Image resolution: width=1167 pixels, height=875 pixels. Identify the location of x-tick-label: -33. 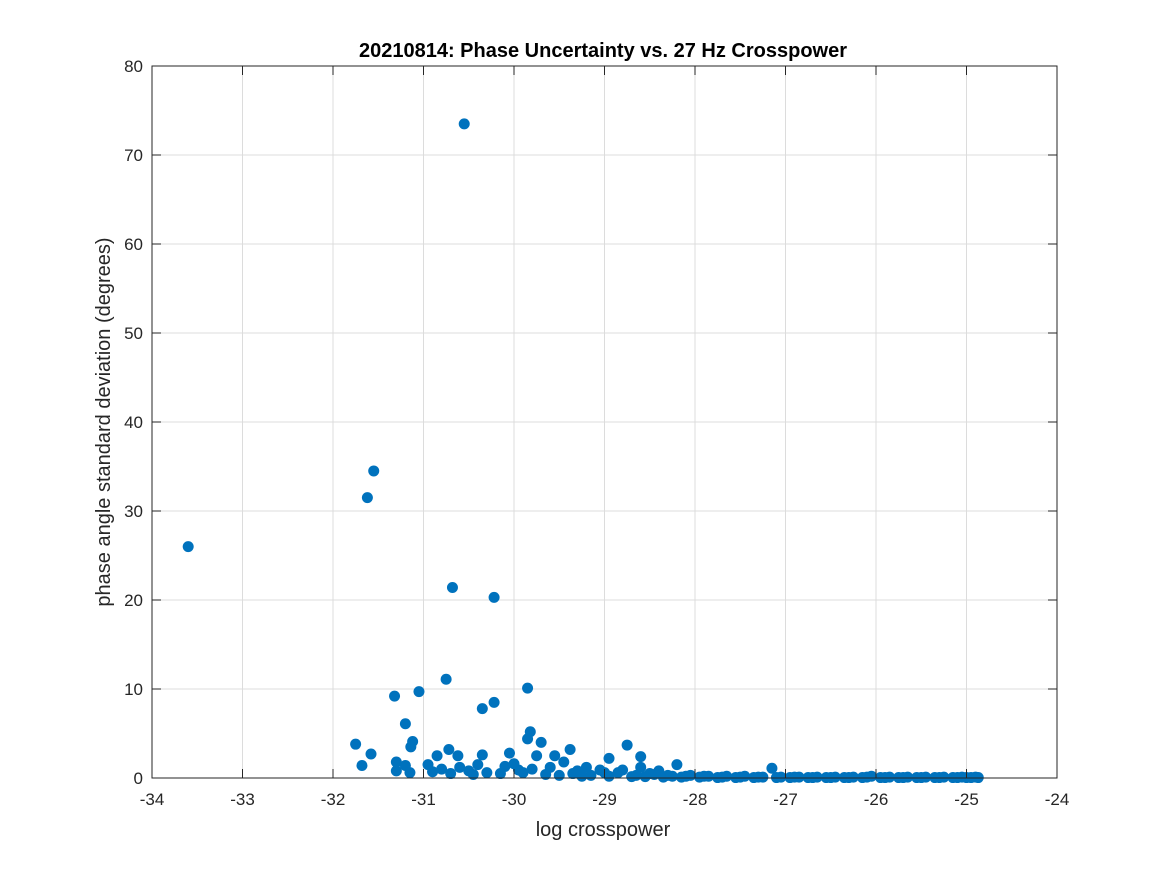
(242, 799).